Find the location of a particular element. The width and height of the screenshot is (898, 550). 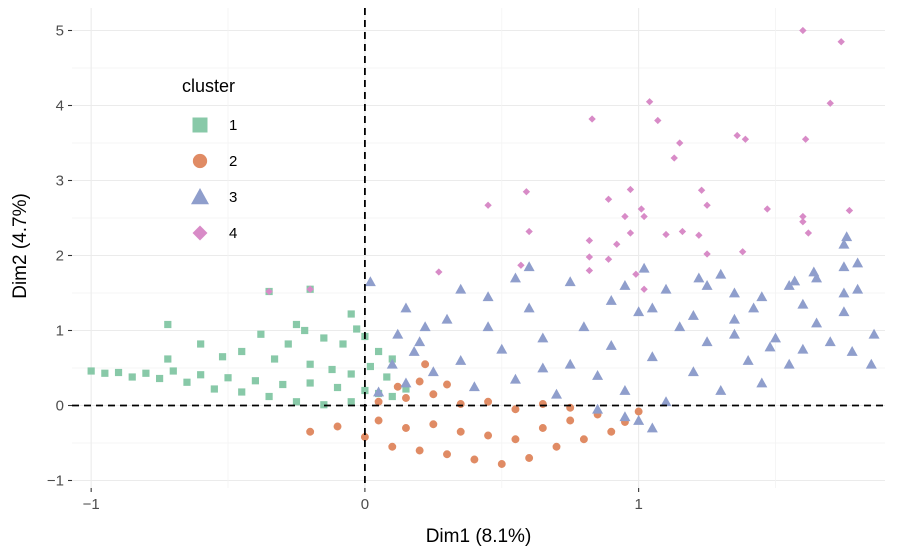

legend-key-diamond is located at coordinates (200, 233).